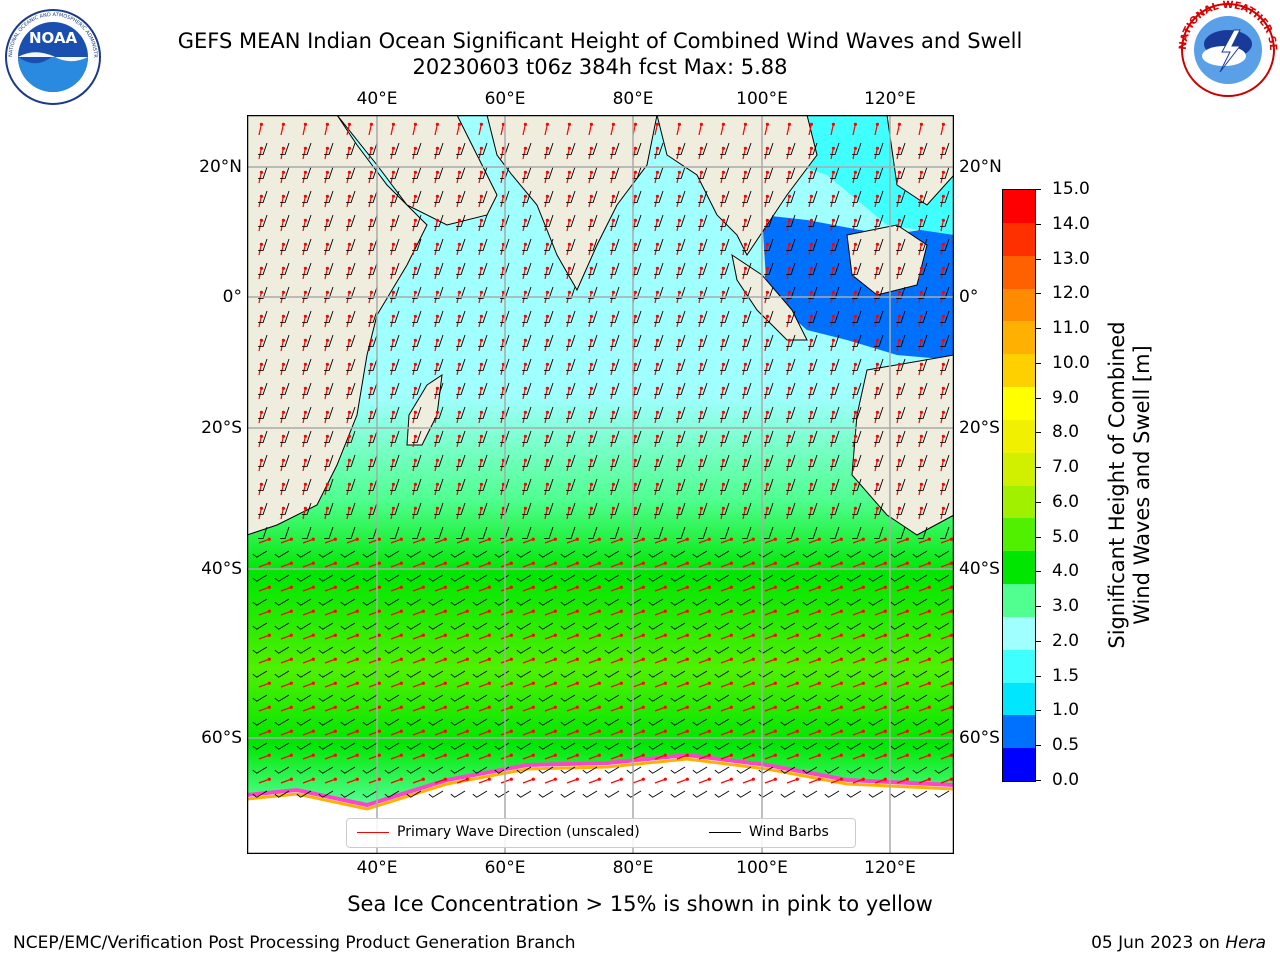 The width and height of the screenshot is (1280, 960). I want to click on colorbar-tick, so click(1038, 259).